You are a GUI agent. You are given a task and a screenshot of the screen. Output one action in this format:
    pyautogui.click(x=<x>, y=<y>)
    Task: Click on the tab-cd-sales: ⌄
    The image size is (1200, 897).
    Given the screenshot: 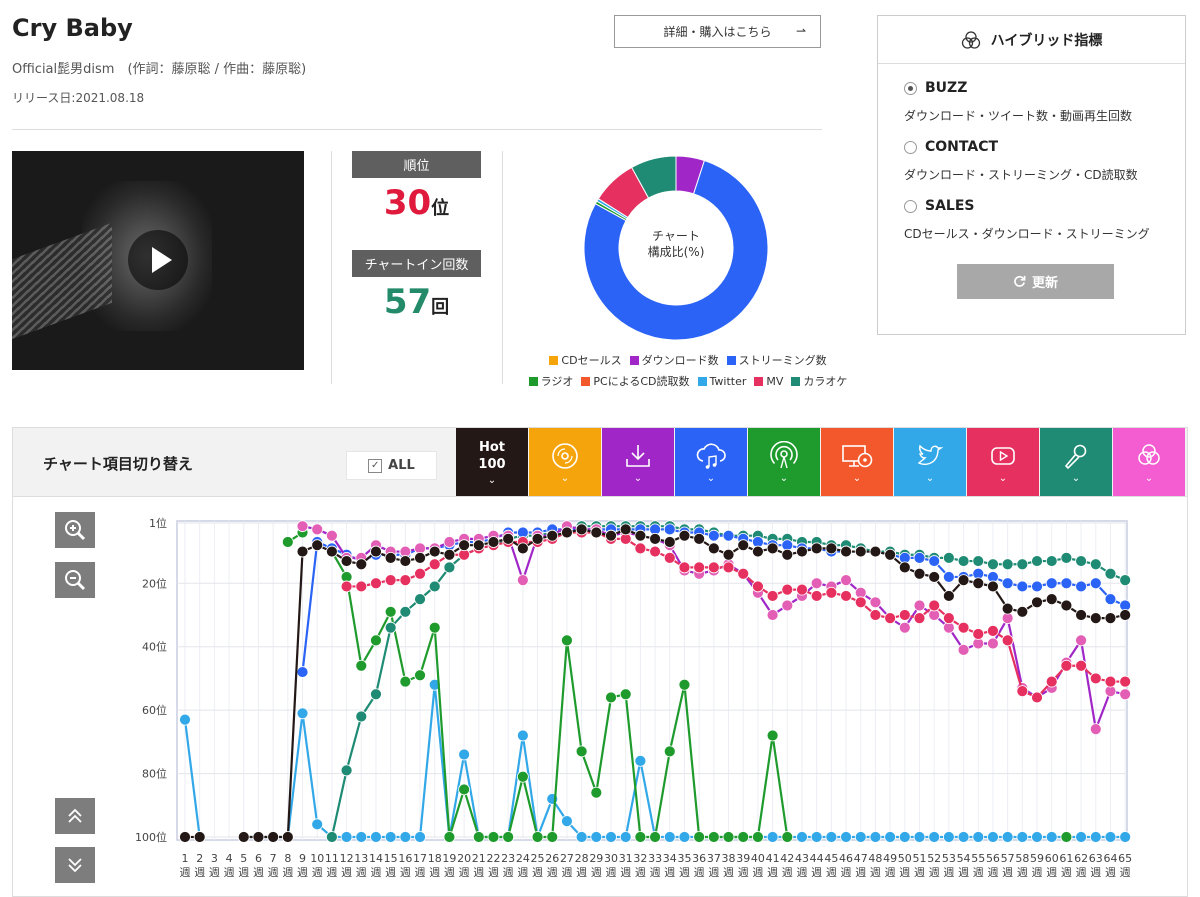 What is the action you would take?
    pyautogui.click(x=565, y=462)
    